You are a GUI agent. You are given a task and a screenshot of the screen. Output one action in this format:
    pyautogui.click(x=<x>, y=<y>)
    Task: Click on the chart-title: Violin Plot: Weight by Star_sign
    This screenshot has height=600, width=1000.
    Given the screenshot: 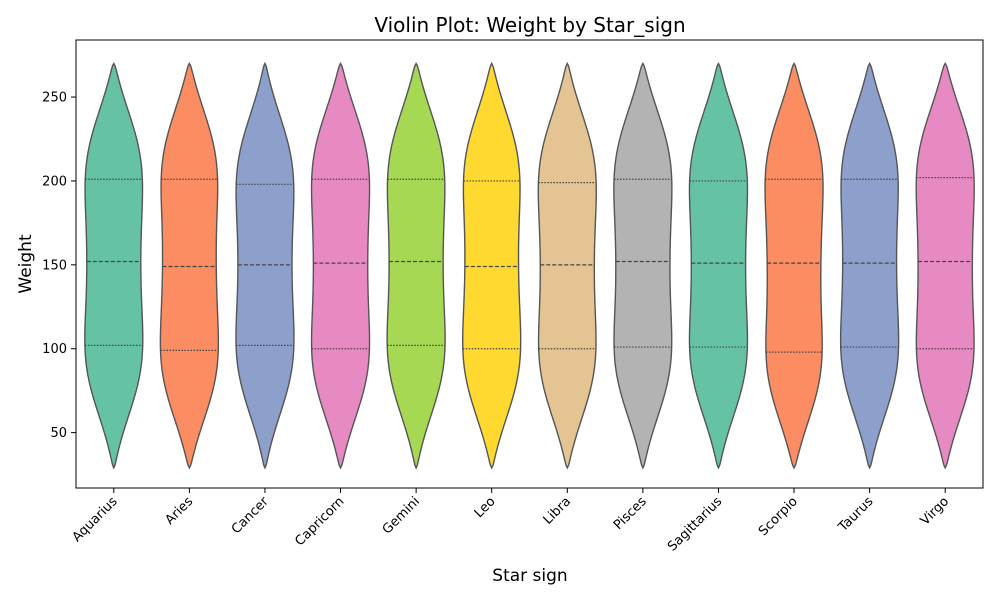 What is the action you would take?
    pyautogui.click(x=529, y=25)
    